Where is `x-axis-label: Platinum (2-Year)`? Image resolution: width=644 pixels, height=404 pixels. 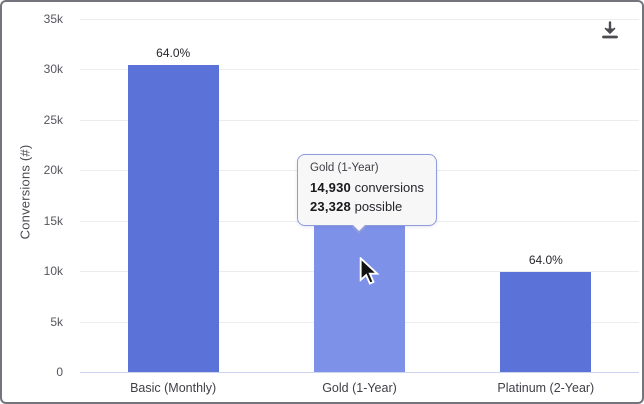
x-axis-label: Platinum (2-Year) is located at coordinates (546, 388).